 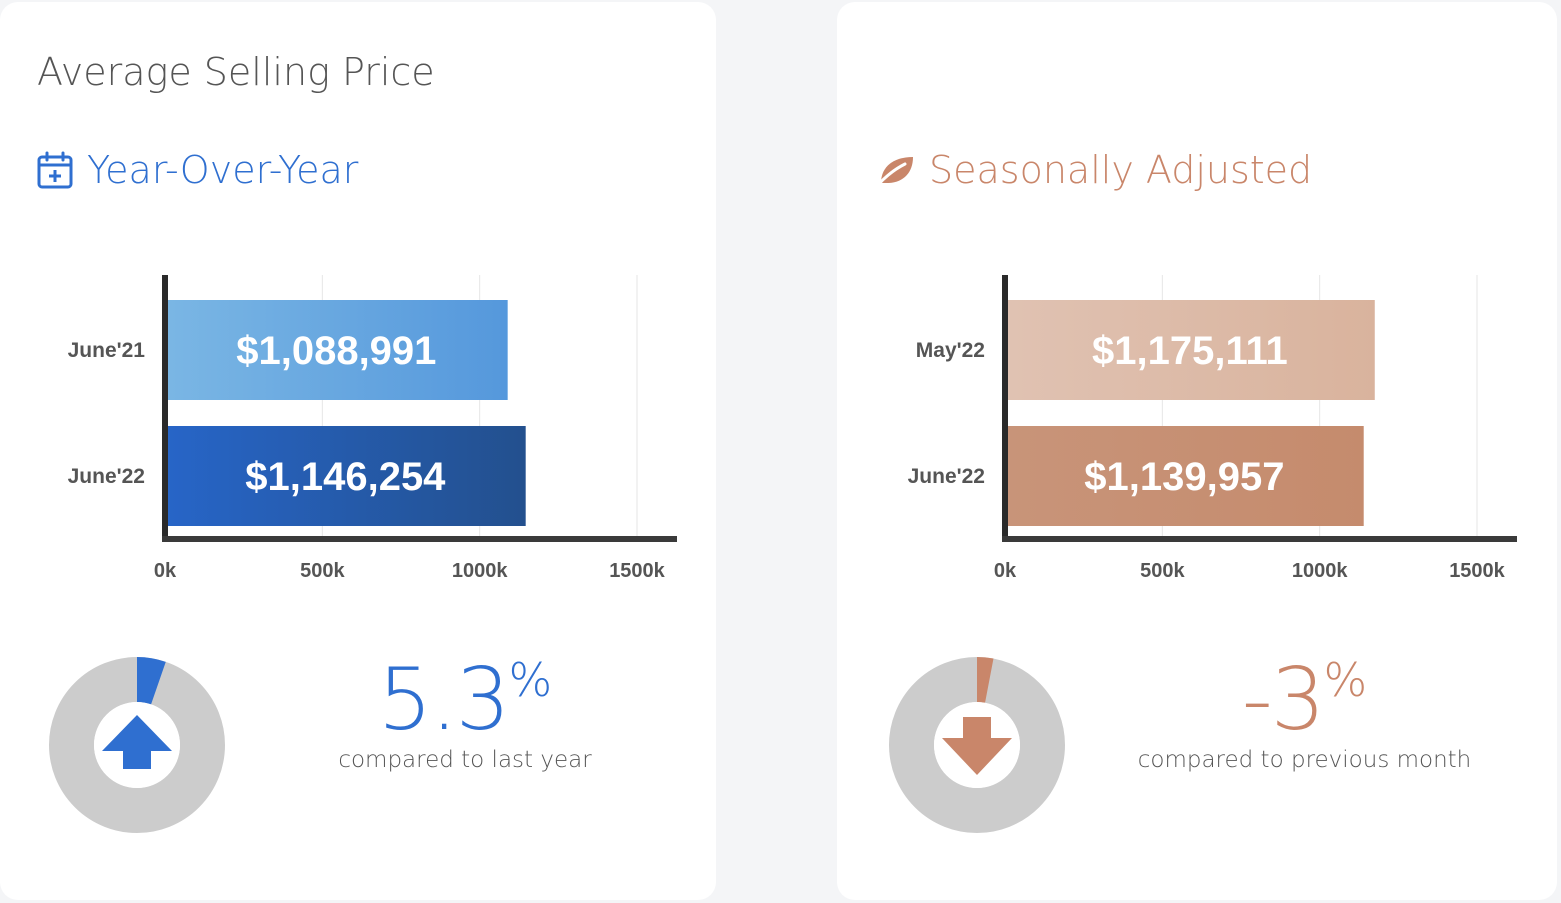 What do you see at coordinates (1121, 170) in the screenshot?
I see `sa-title-text: Seasonally Adjusted` at bounding box center [1121, 170].